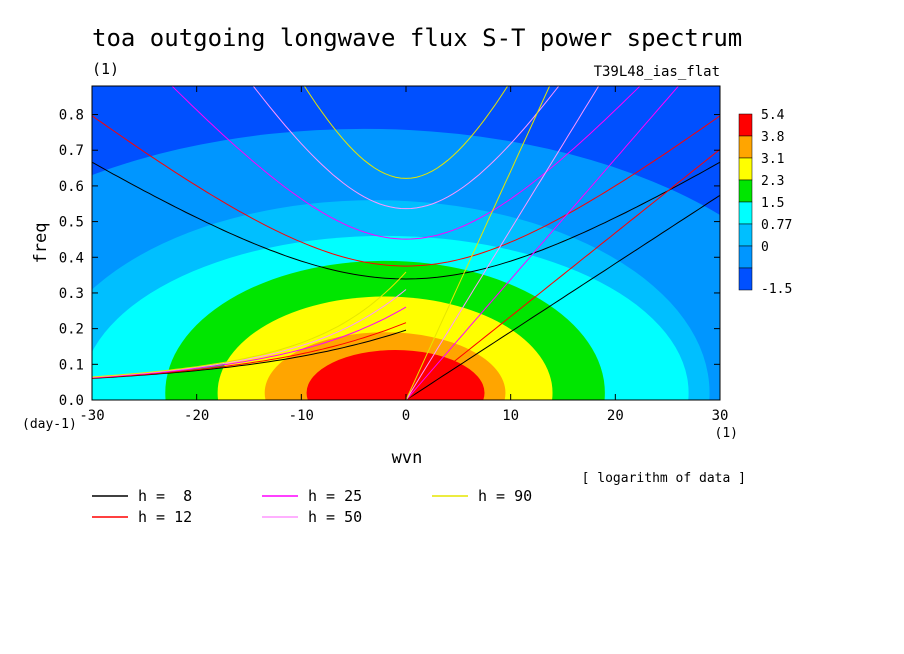 The width and height of the screenshot is (904, 654). Describe the element at coordinates (71, 330) in the screenshot. I see `y-tick-label: 0.2` at that location.